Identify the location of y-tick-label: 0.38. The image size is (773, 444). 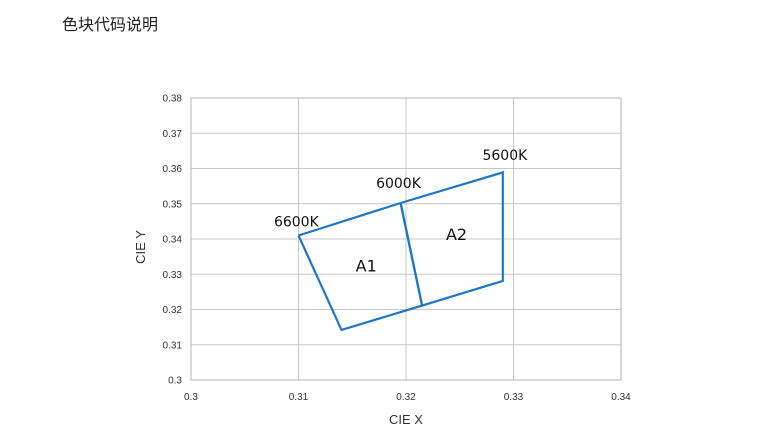
(173, 99).